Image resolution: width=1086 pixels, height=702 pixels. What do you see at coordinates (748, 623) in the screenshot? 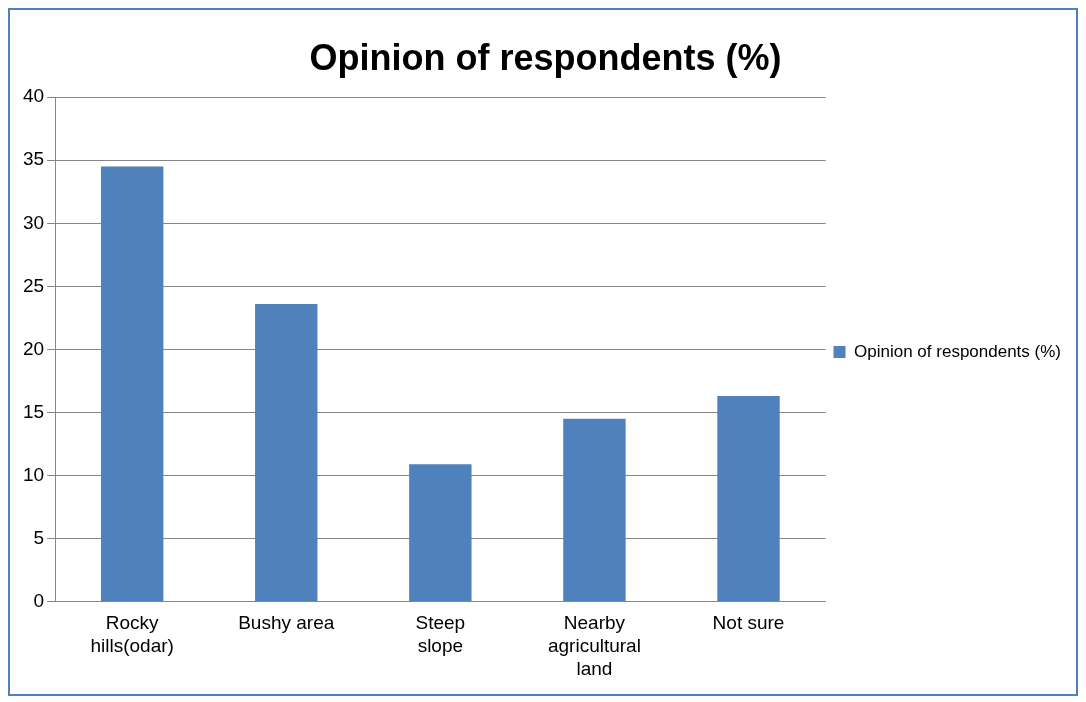
I see `x-tick-label: Not sure` at bounding box center [748, 623].